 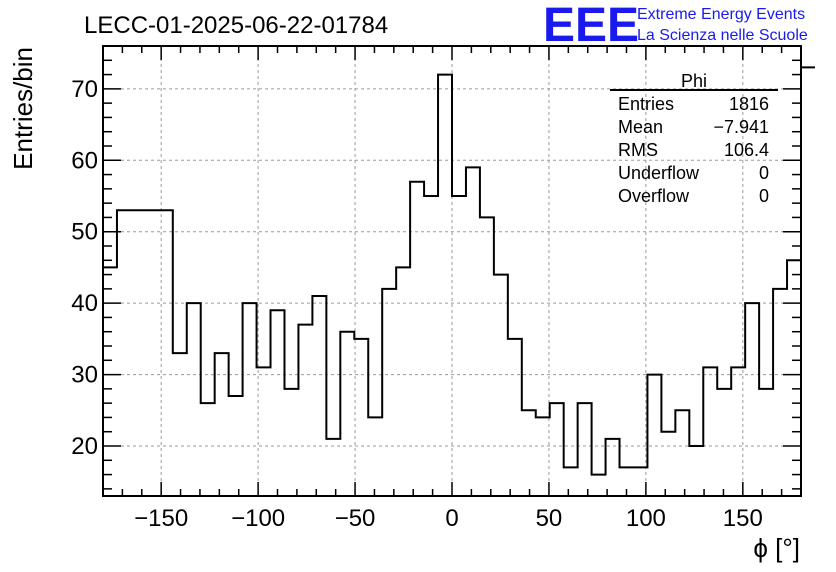 I want to click on y-tick-label: 60, so click(x=84, y=160).